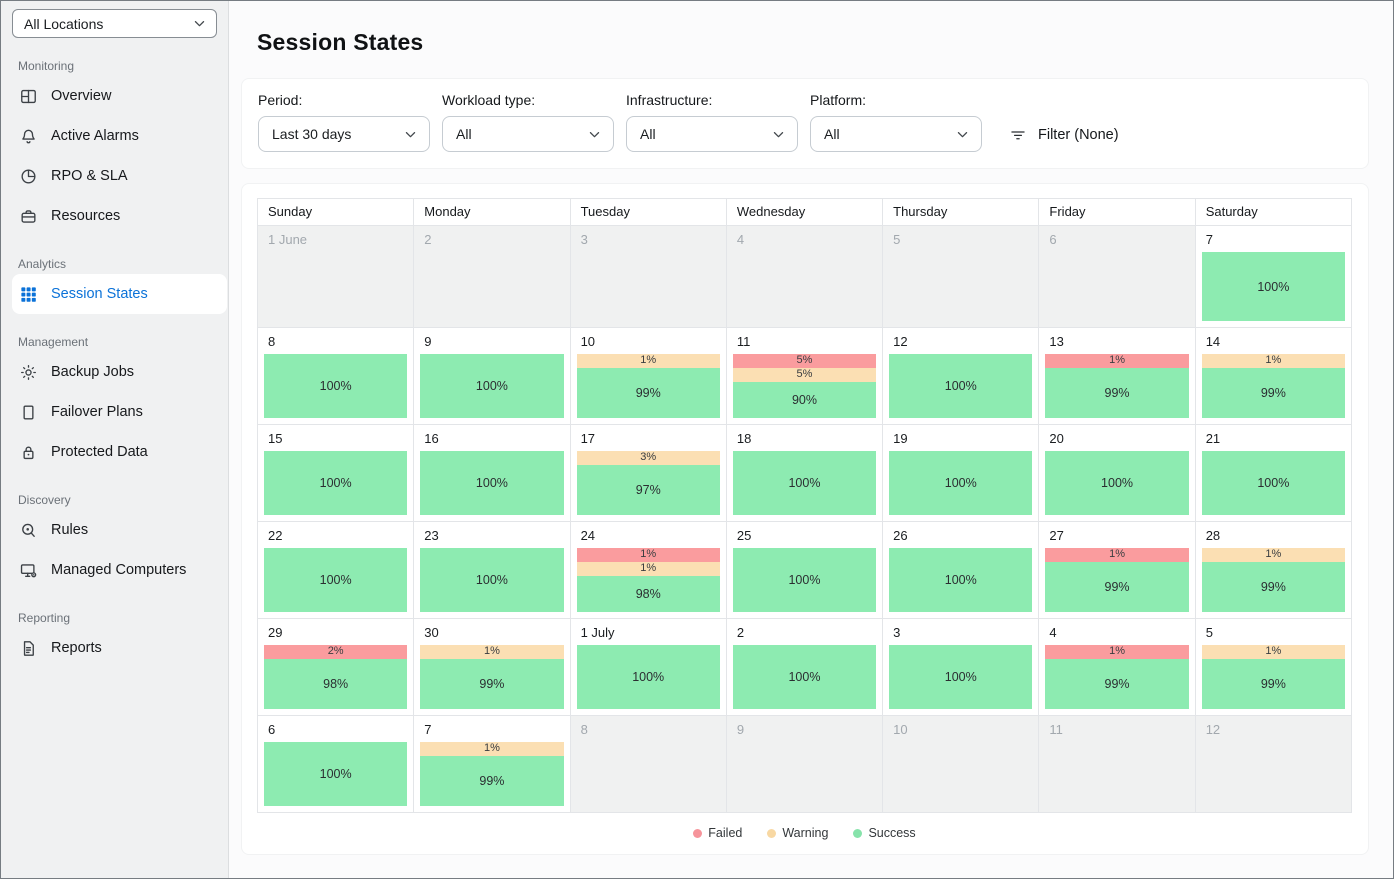 This screenshot has height=879, width=1394. Describe the element at coordinates (114, 372) in the screenshot. I see `sidebar-item-backup-jobs: Backup Jobs` at that location.